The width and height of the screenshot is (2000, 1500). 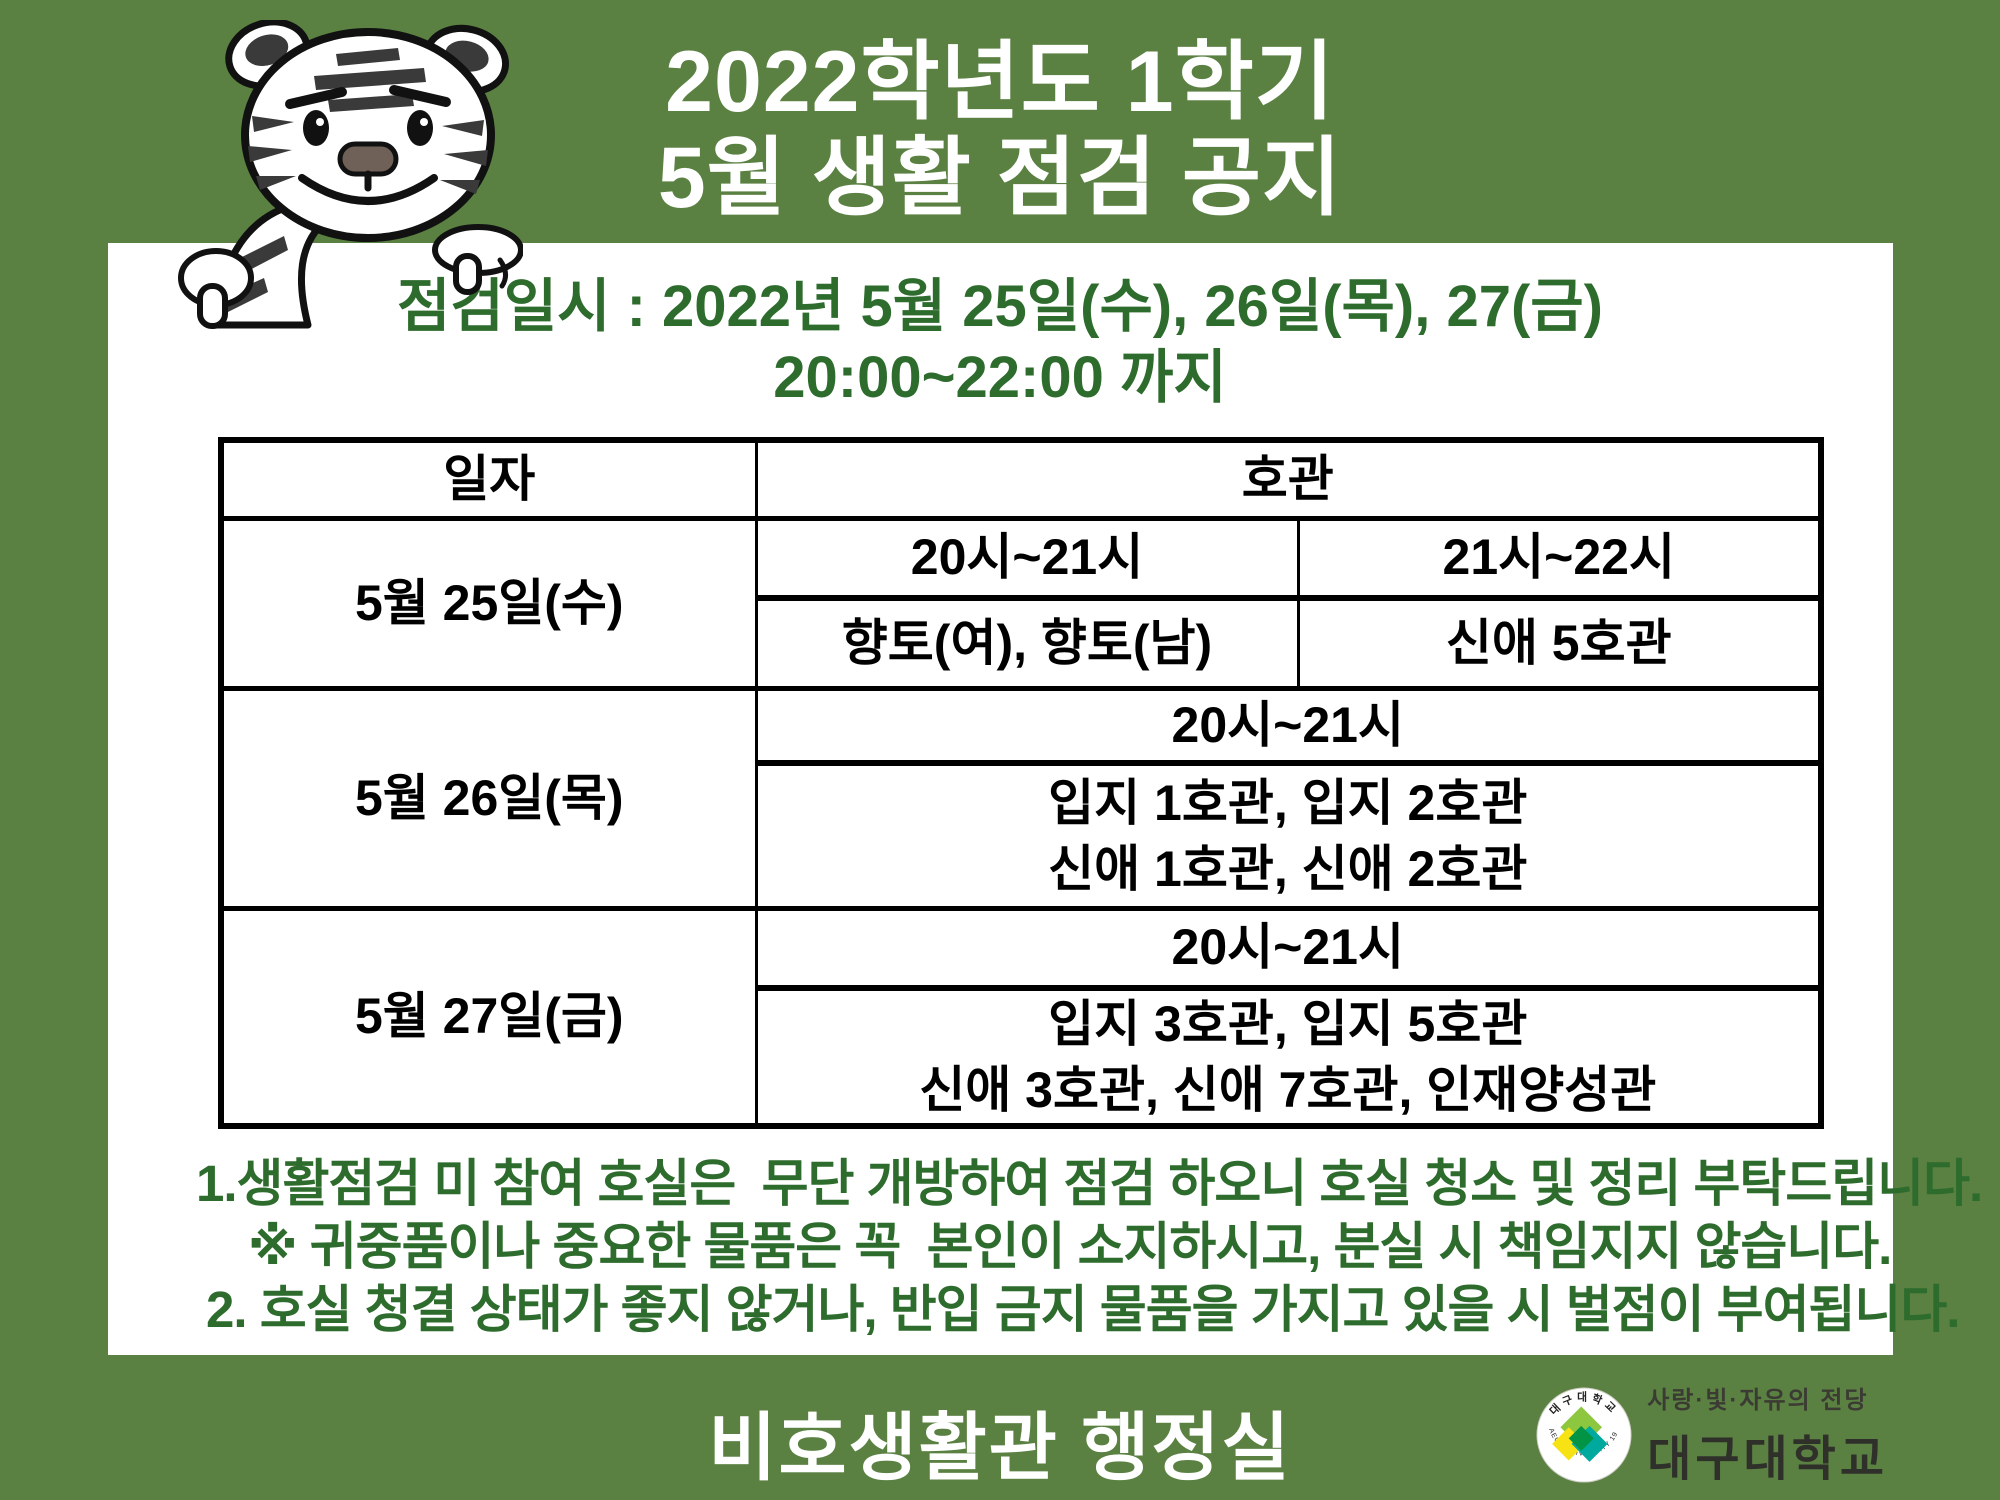 I want to click on may26-buildings-line-2: 신애 1호관, 신애 2호관, so click(x=1288, y=868).